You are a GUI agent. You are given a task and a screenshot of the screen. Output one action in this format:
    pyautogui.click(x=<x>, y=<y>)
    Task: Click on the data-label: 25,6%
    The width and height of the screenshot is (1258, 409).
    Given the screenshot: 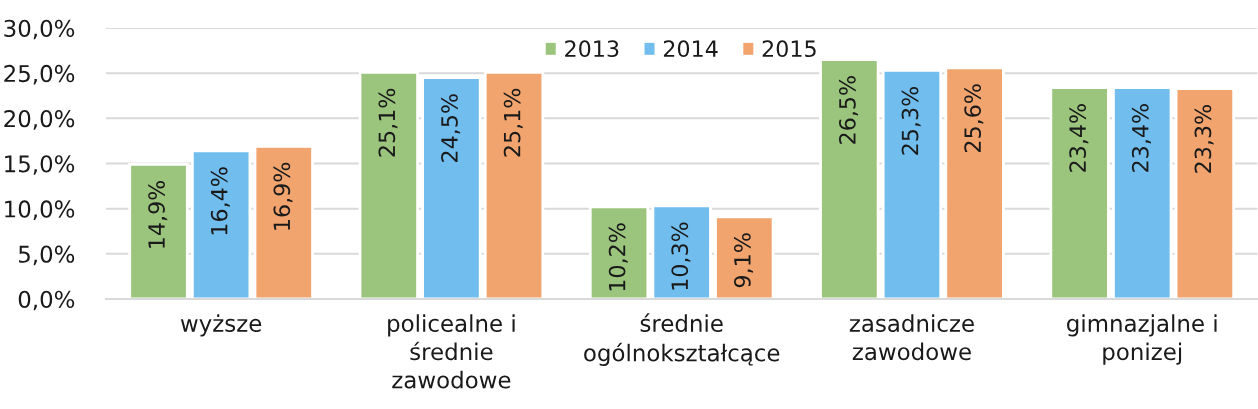 What is the action you would take?
    pyautogui.click(x=974, y=118)
    